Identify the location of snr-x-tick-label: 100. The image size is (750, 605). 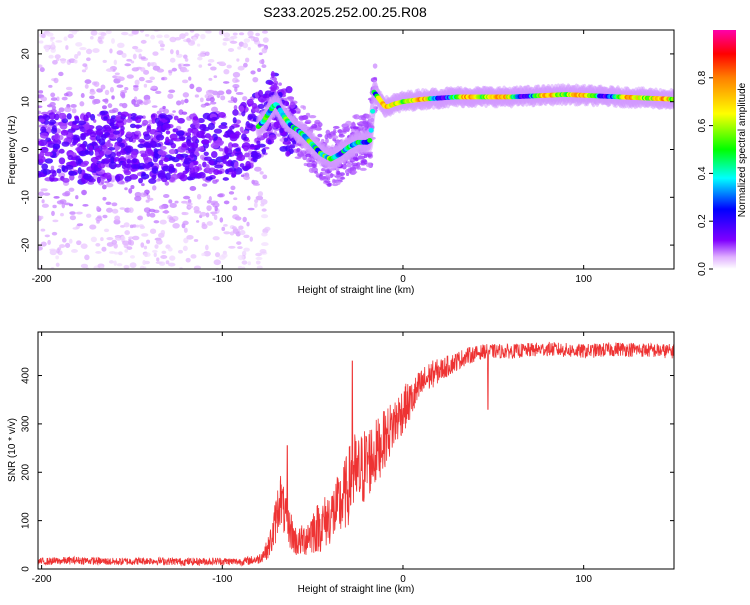
(583, 579).